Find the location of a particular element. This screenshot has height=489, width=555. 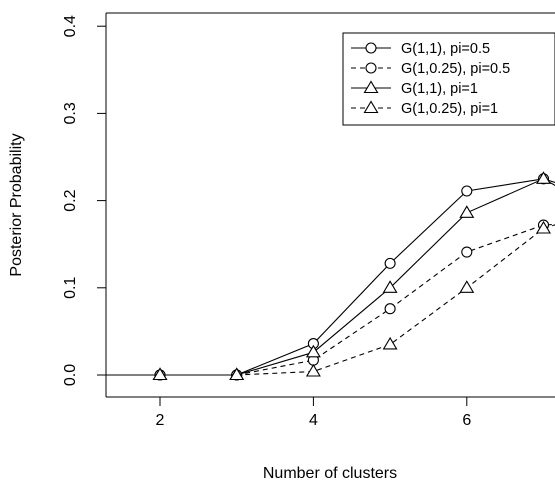

y-tick-label: 0.4 is located at coordinates (70, 26).